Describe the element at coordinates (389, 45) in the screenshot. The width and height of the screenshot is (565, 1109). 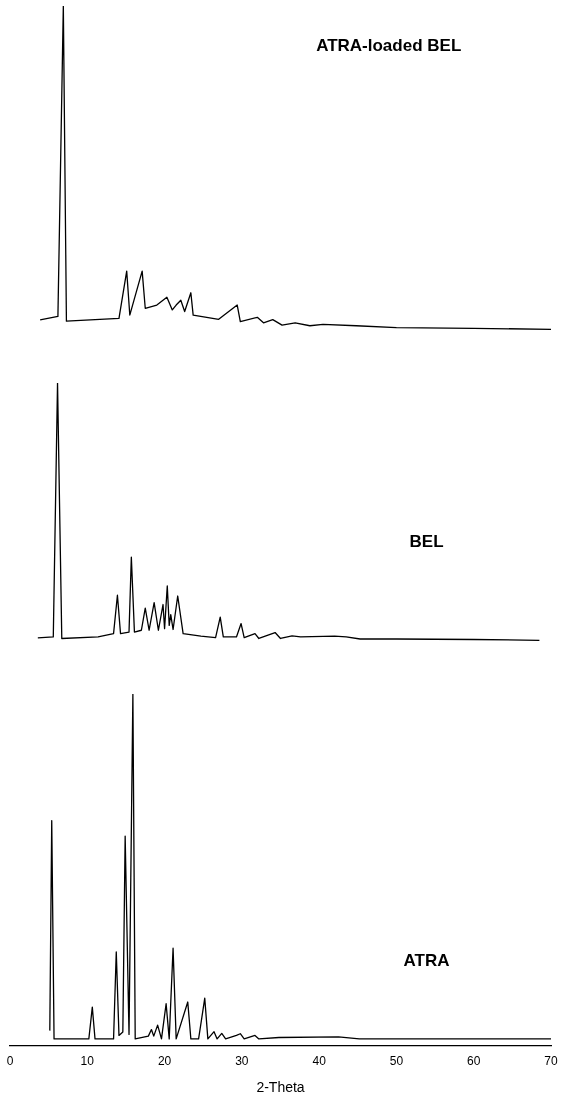
I see `text: ATRA-loaded BEL` at that location.